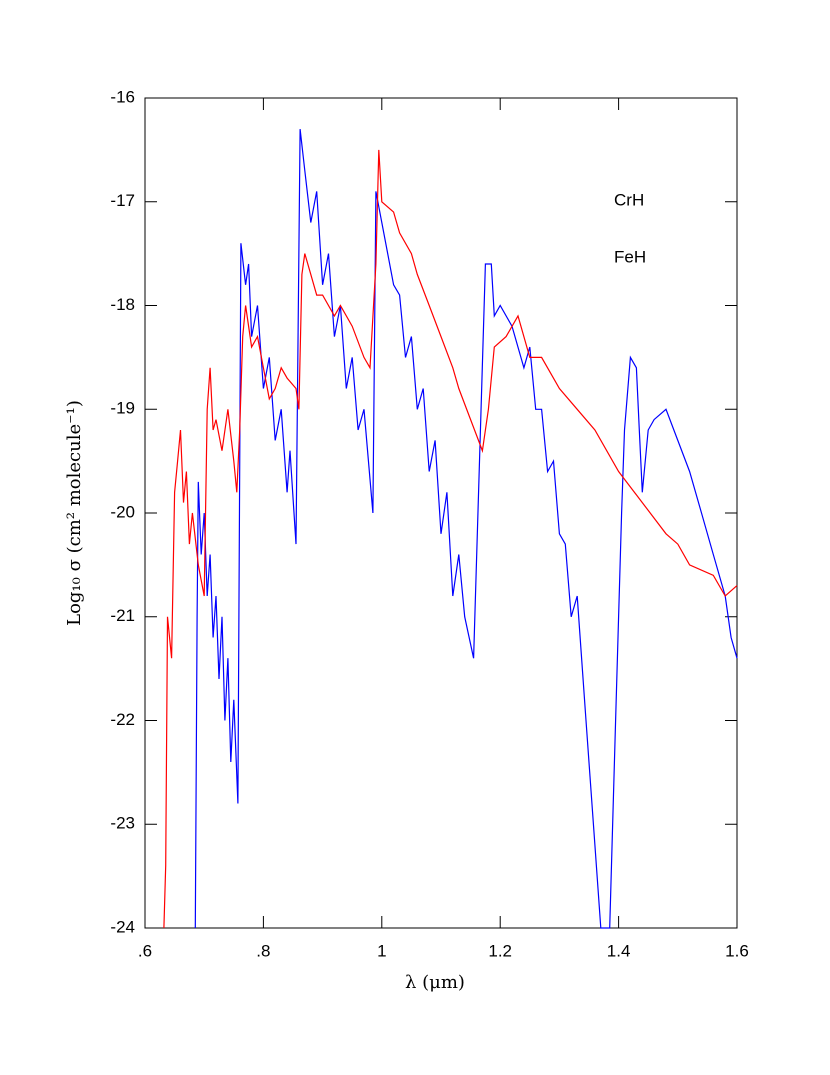 The height and width of the screenshot is (1075, 830). Describe the element at coordinates (122, 96) in the screenshot. I see `y-tick-label: -16` at that location.